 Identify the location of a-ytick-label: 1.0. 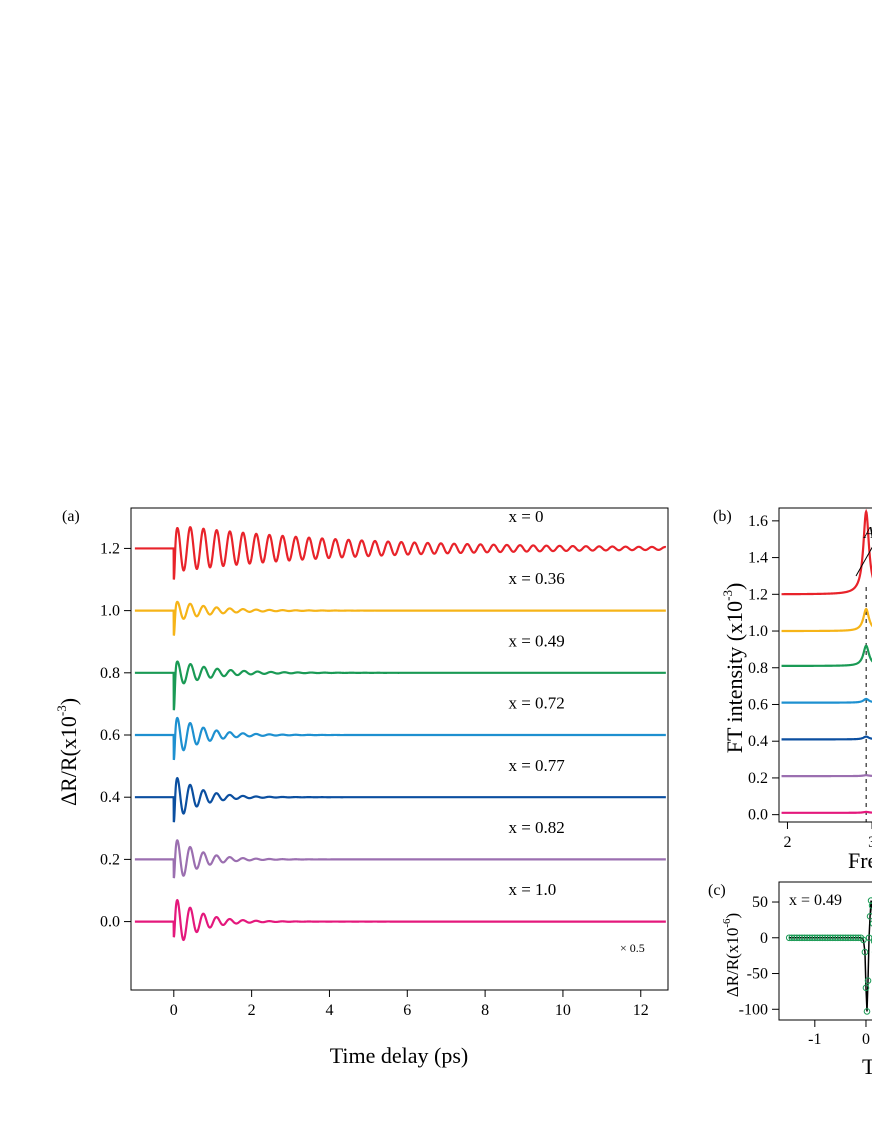
(110, 611).